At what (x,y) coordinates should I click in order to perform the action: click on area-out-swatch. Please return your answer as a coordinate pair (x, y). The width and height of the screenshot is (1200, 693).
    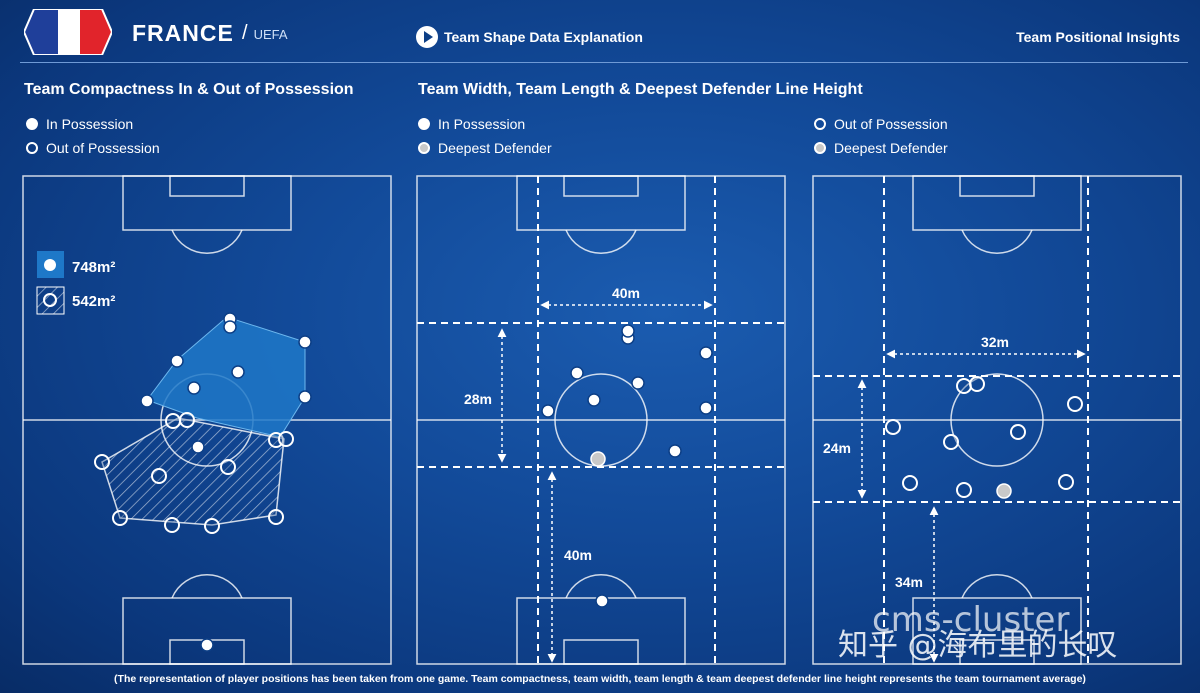
    Looking at the image, I should click on (50, 300).